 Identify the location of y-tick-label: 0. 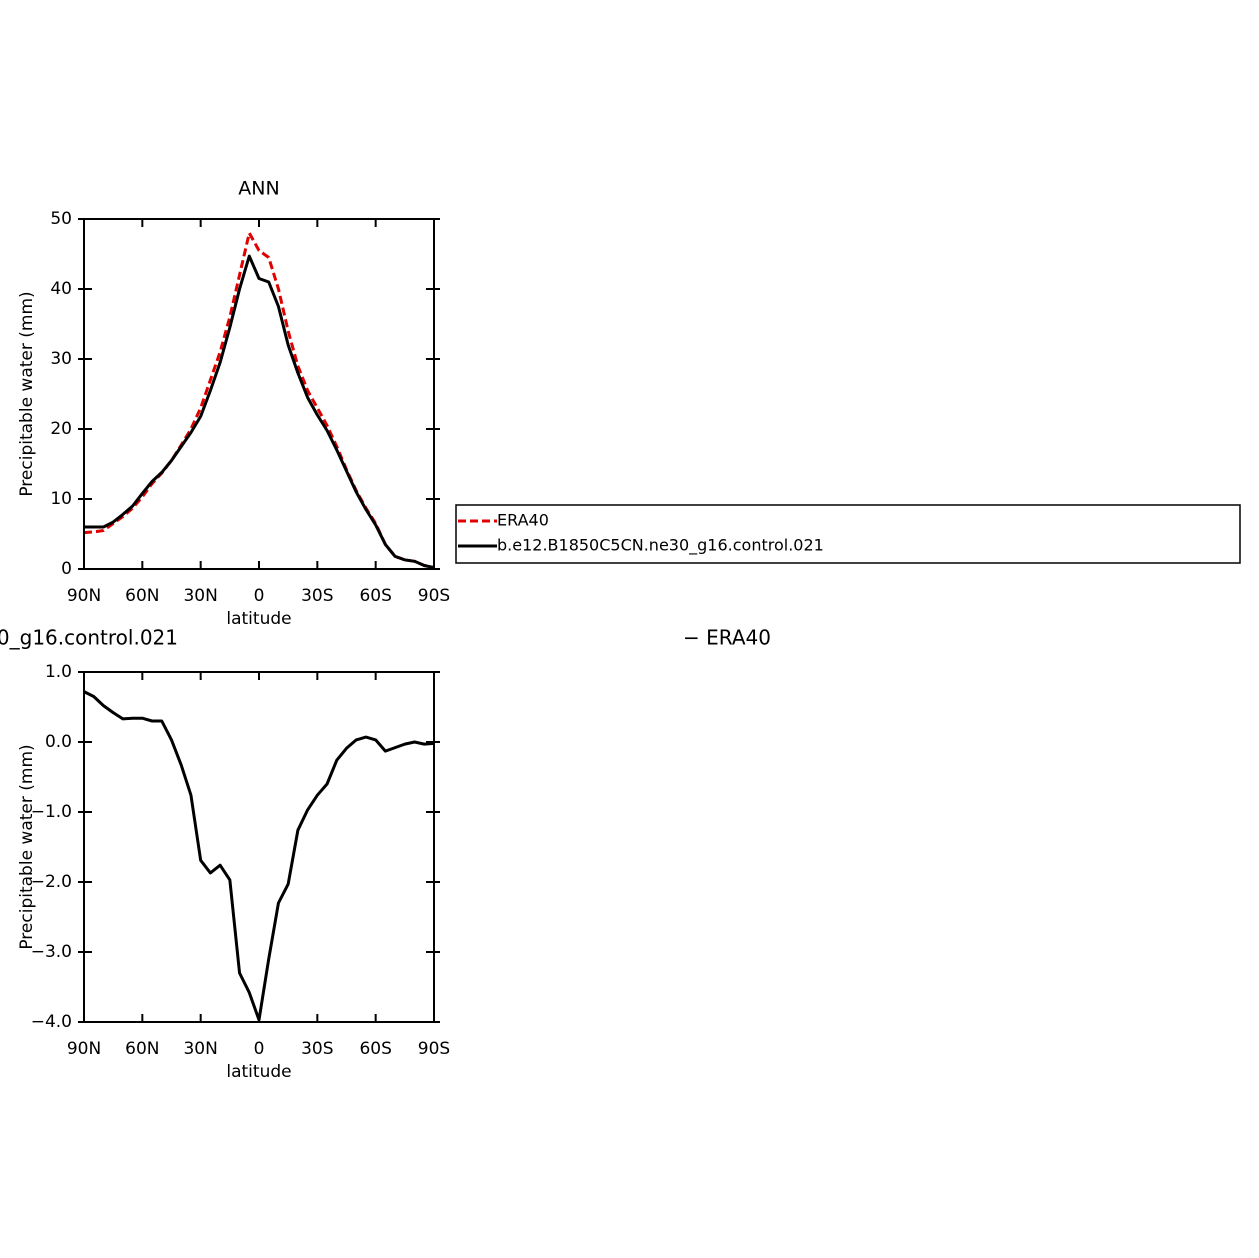
(66, 569).